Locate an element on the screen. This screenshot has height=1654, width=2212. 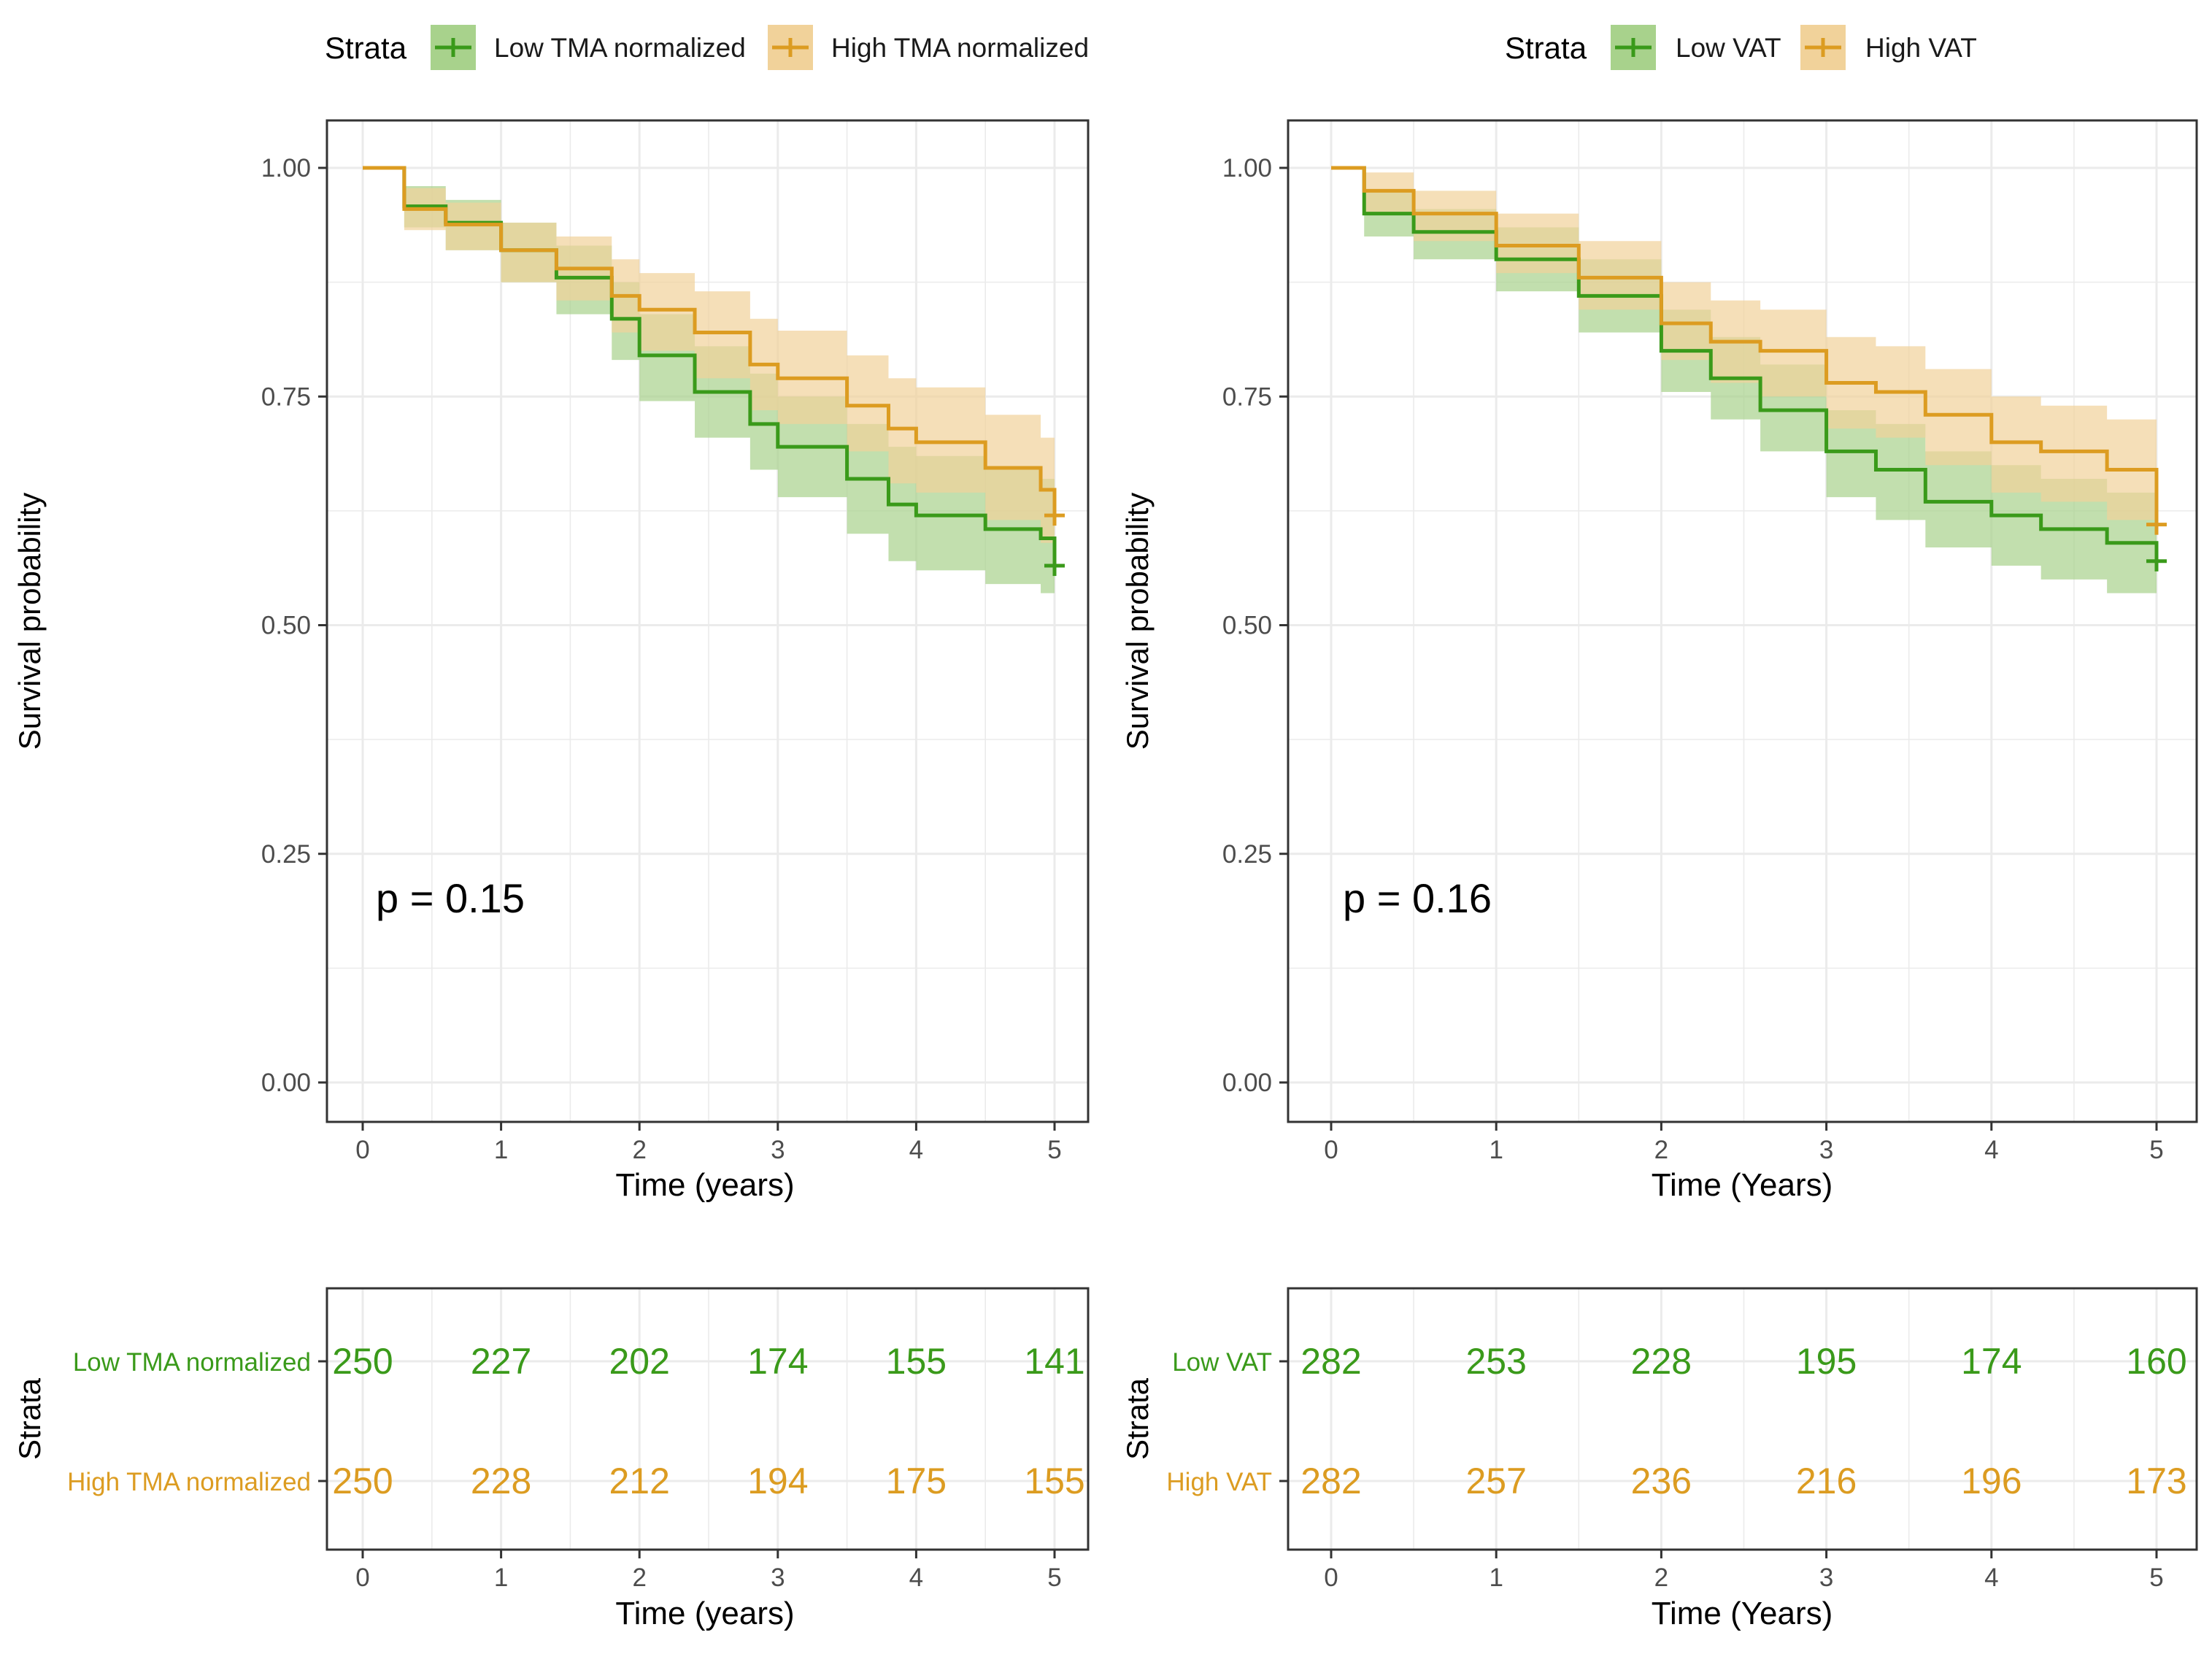
confidence-band-high is located at coordinates (709, 367).